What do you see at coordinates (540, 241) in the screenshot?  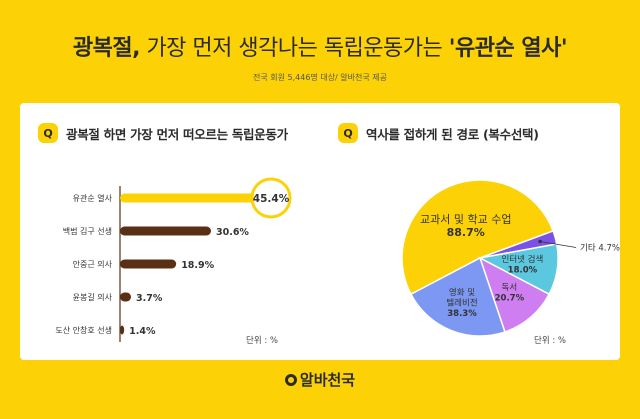 I see `pie-leader-dot` at bounding box center [540, 241].